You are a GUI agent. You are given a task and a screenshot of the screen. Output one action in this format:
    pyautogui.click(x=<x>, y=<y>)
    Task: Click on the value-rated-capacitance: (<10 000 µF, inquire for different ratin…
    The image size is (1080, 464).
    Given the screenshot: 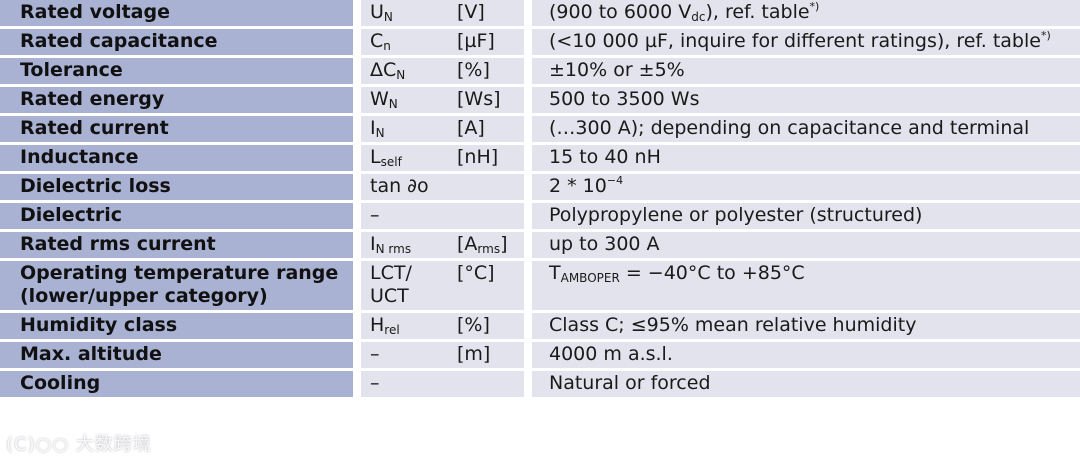 What is the action you would take?
    pyautogui.click(x=806, y=42)
    